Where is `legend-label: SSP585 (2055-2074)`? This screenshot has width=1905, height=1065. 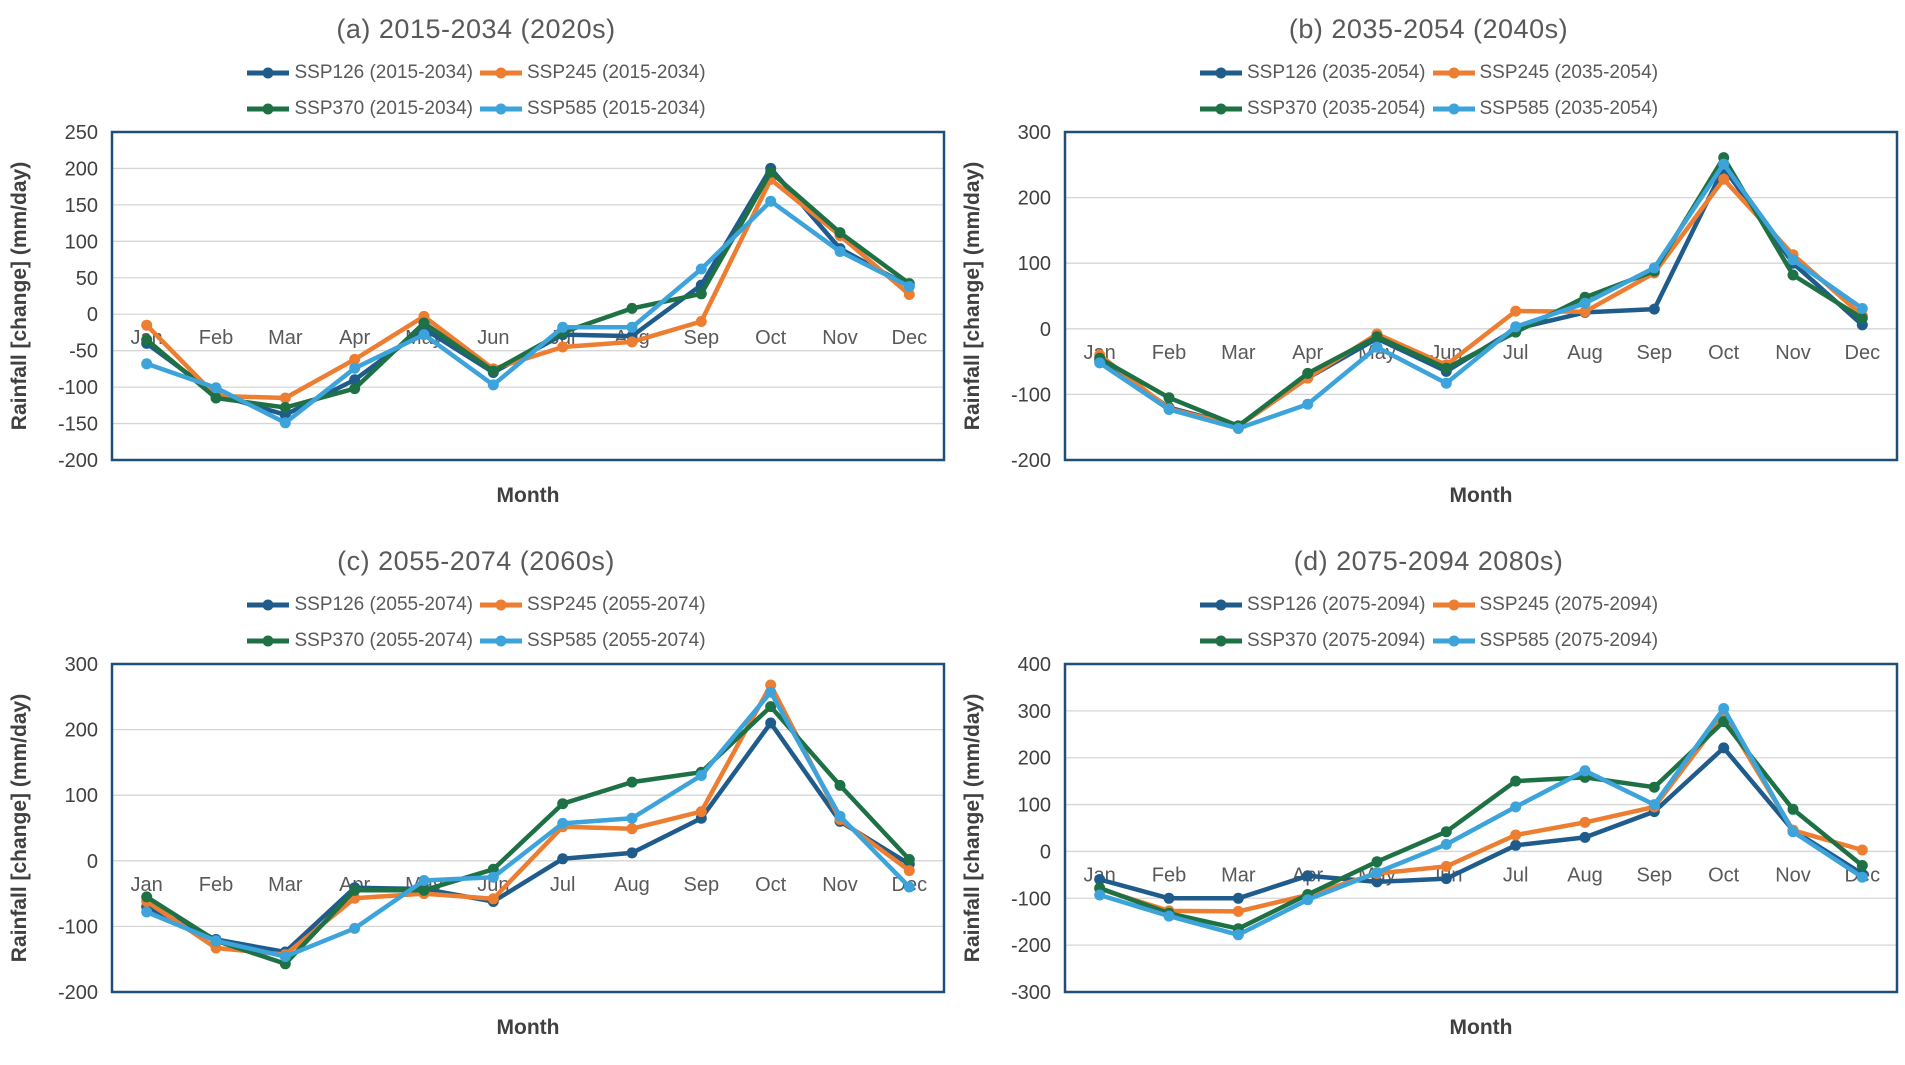
legend-label: SSP585 (2055-2074) is located at coordinates (616, 640).